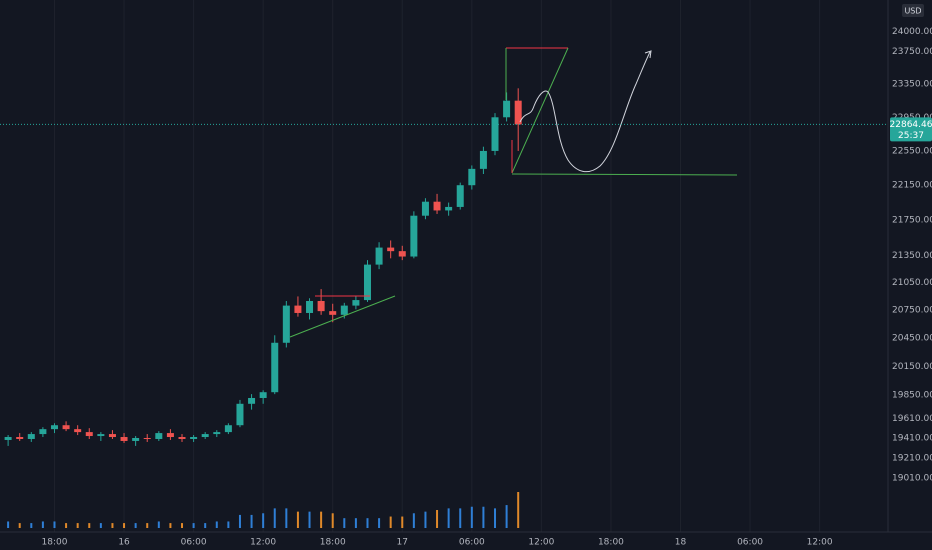  What do you see at coordinates (124, 543) in the screenshot?
I see `x-tick-label: 16` at bounding box center [124, 543].